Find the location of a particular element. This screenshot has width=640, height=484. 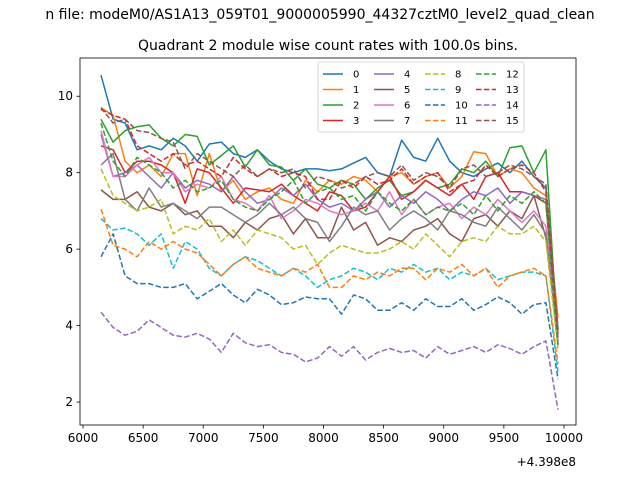

legend-label: 13 is located at coordinates (512, 90).